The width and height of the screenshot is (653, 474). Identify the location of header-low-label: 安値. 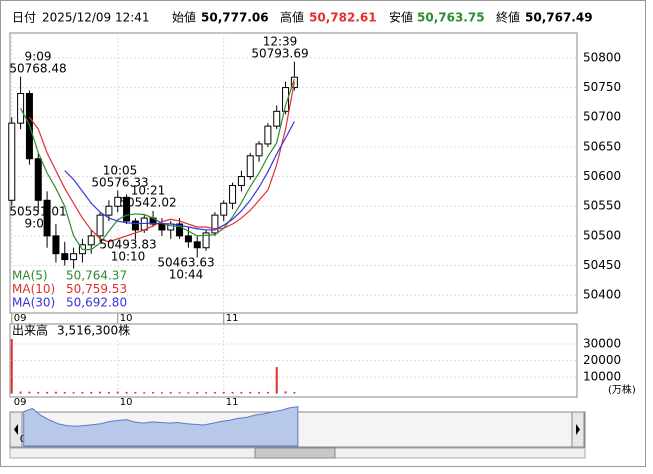
(401, 17).